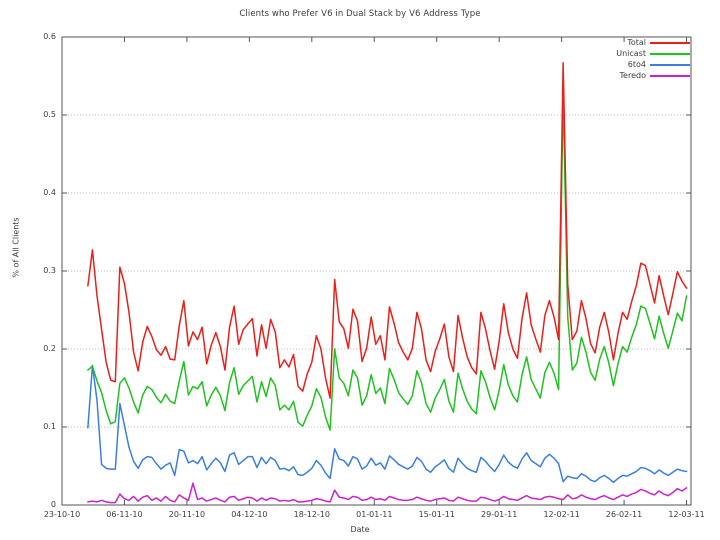 The height and width of the screenshot is (540, 720). What do you see at coordinates (632, 75) in the screenshot?
I see `legend-label-teredo: Teredo` at bounding box center [632, 75].